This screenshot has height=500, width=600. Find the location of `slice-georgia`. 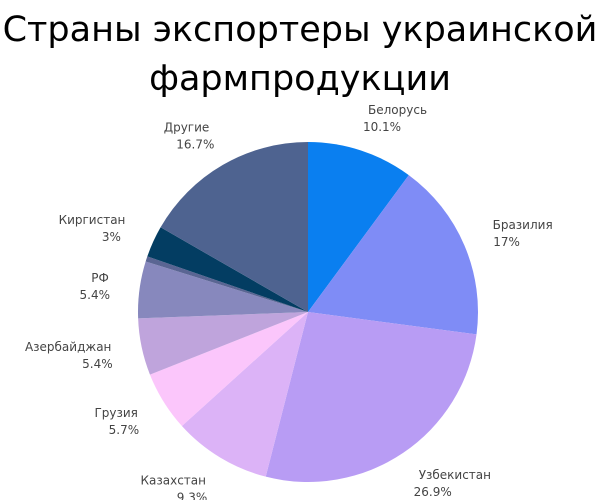

slice-georgia is located at coordinates (228, 369).